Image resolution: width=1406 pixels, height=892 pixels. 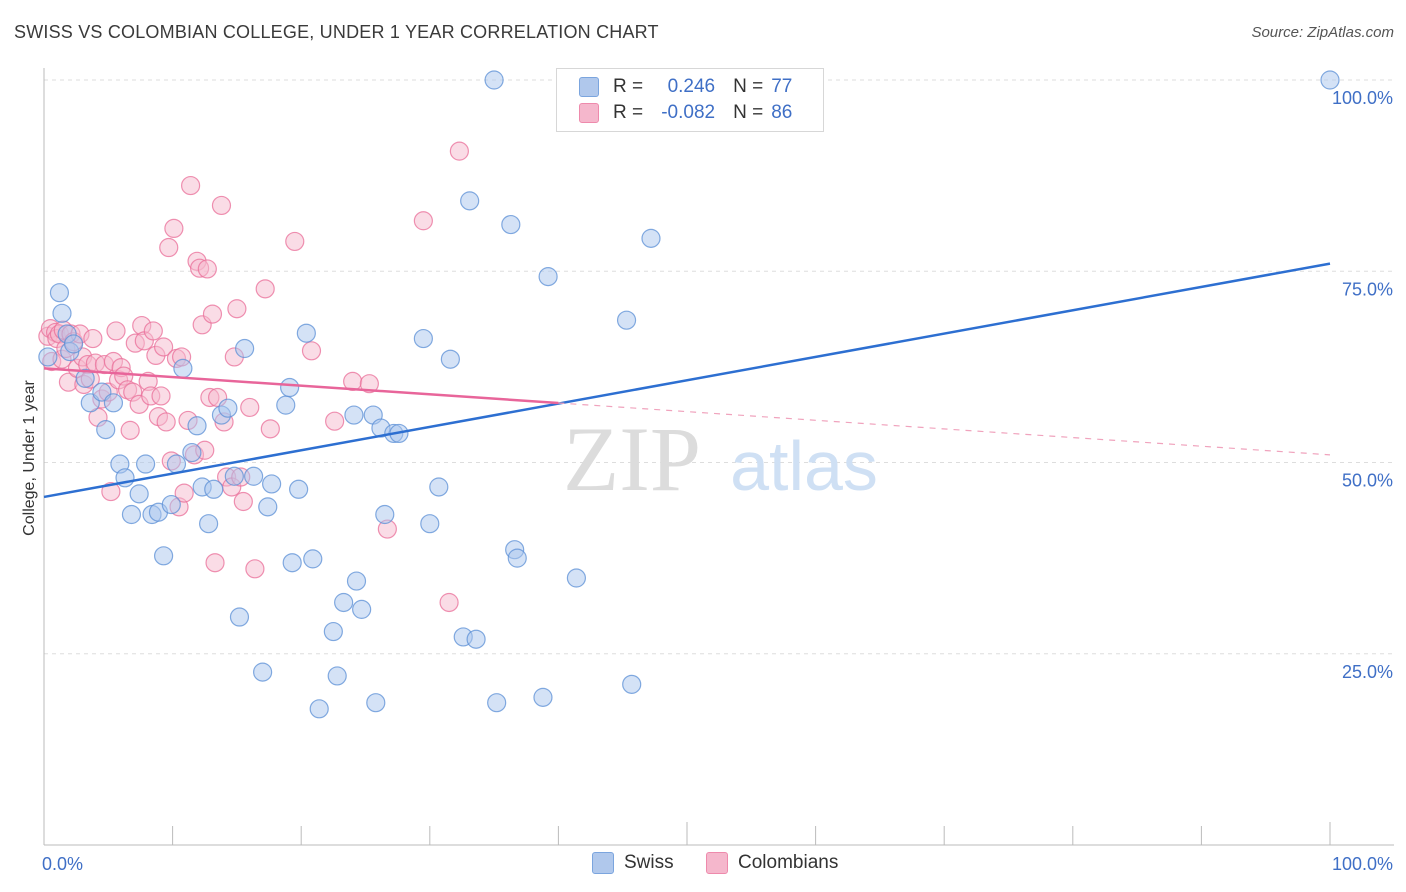 I want to click on colombians-trend-line, so click(x=301, y=386).